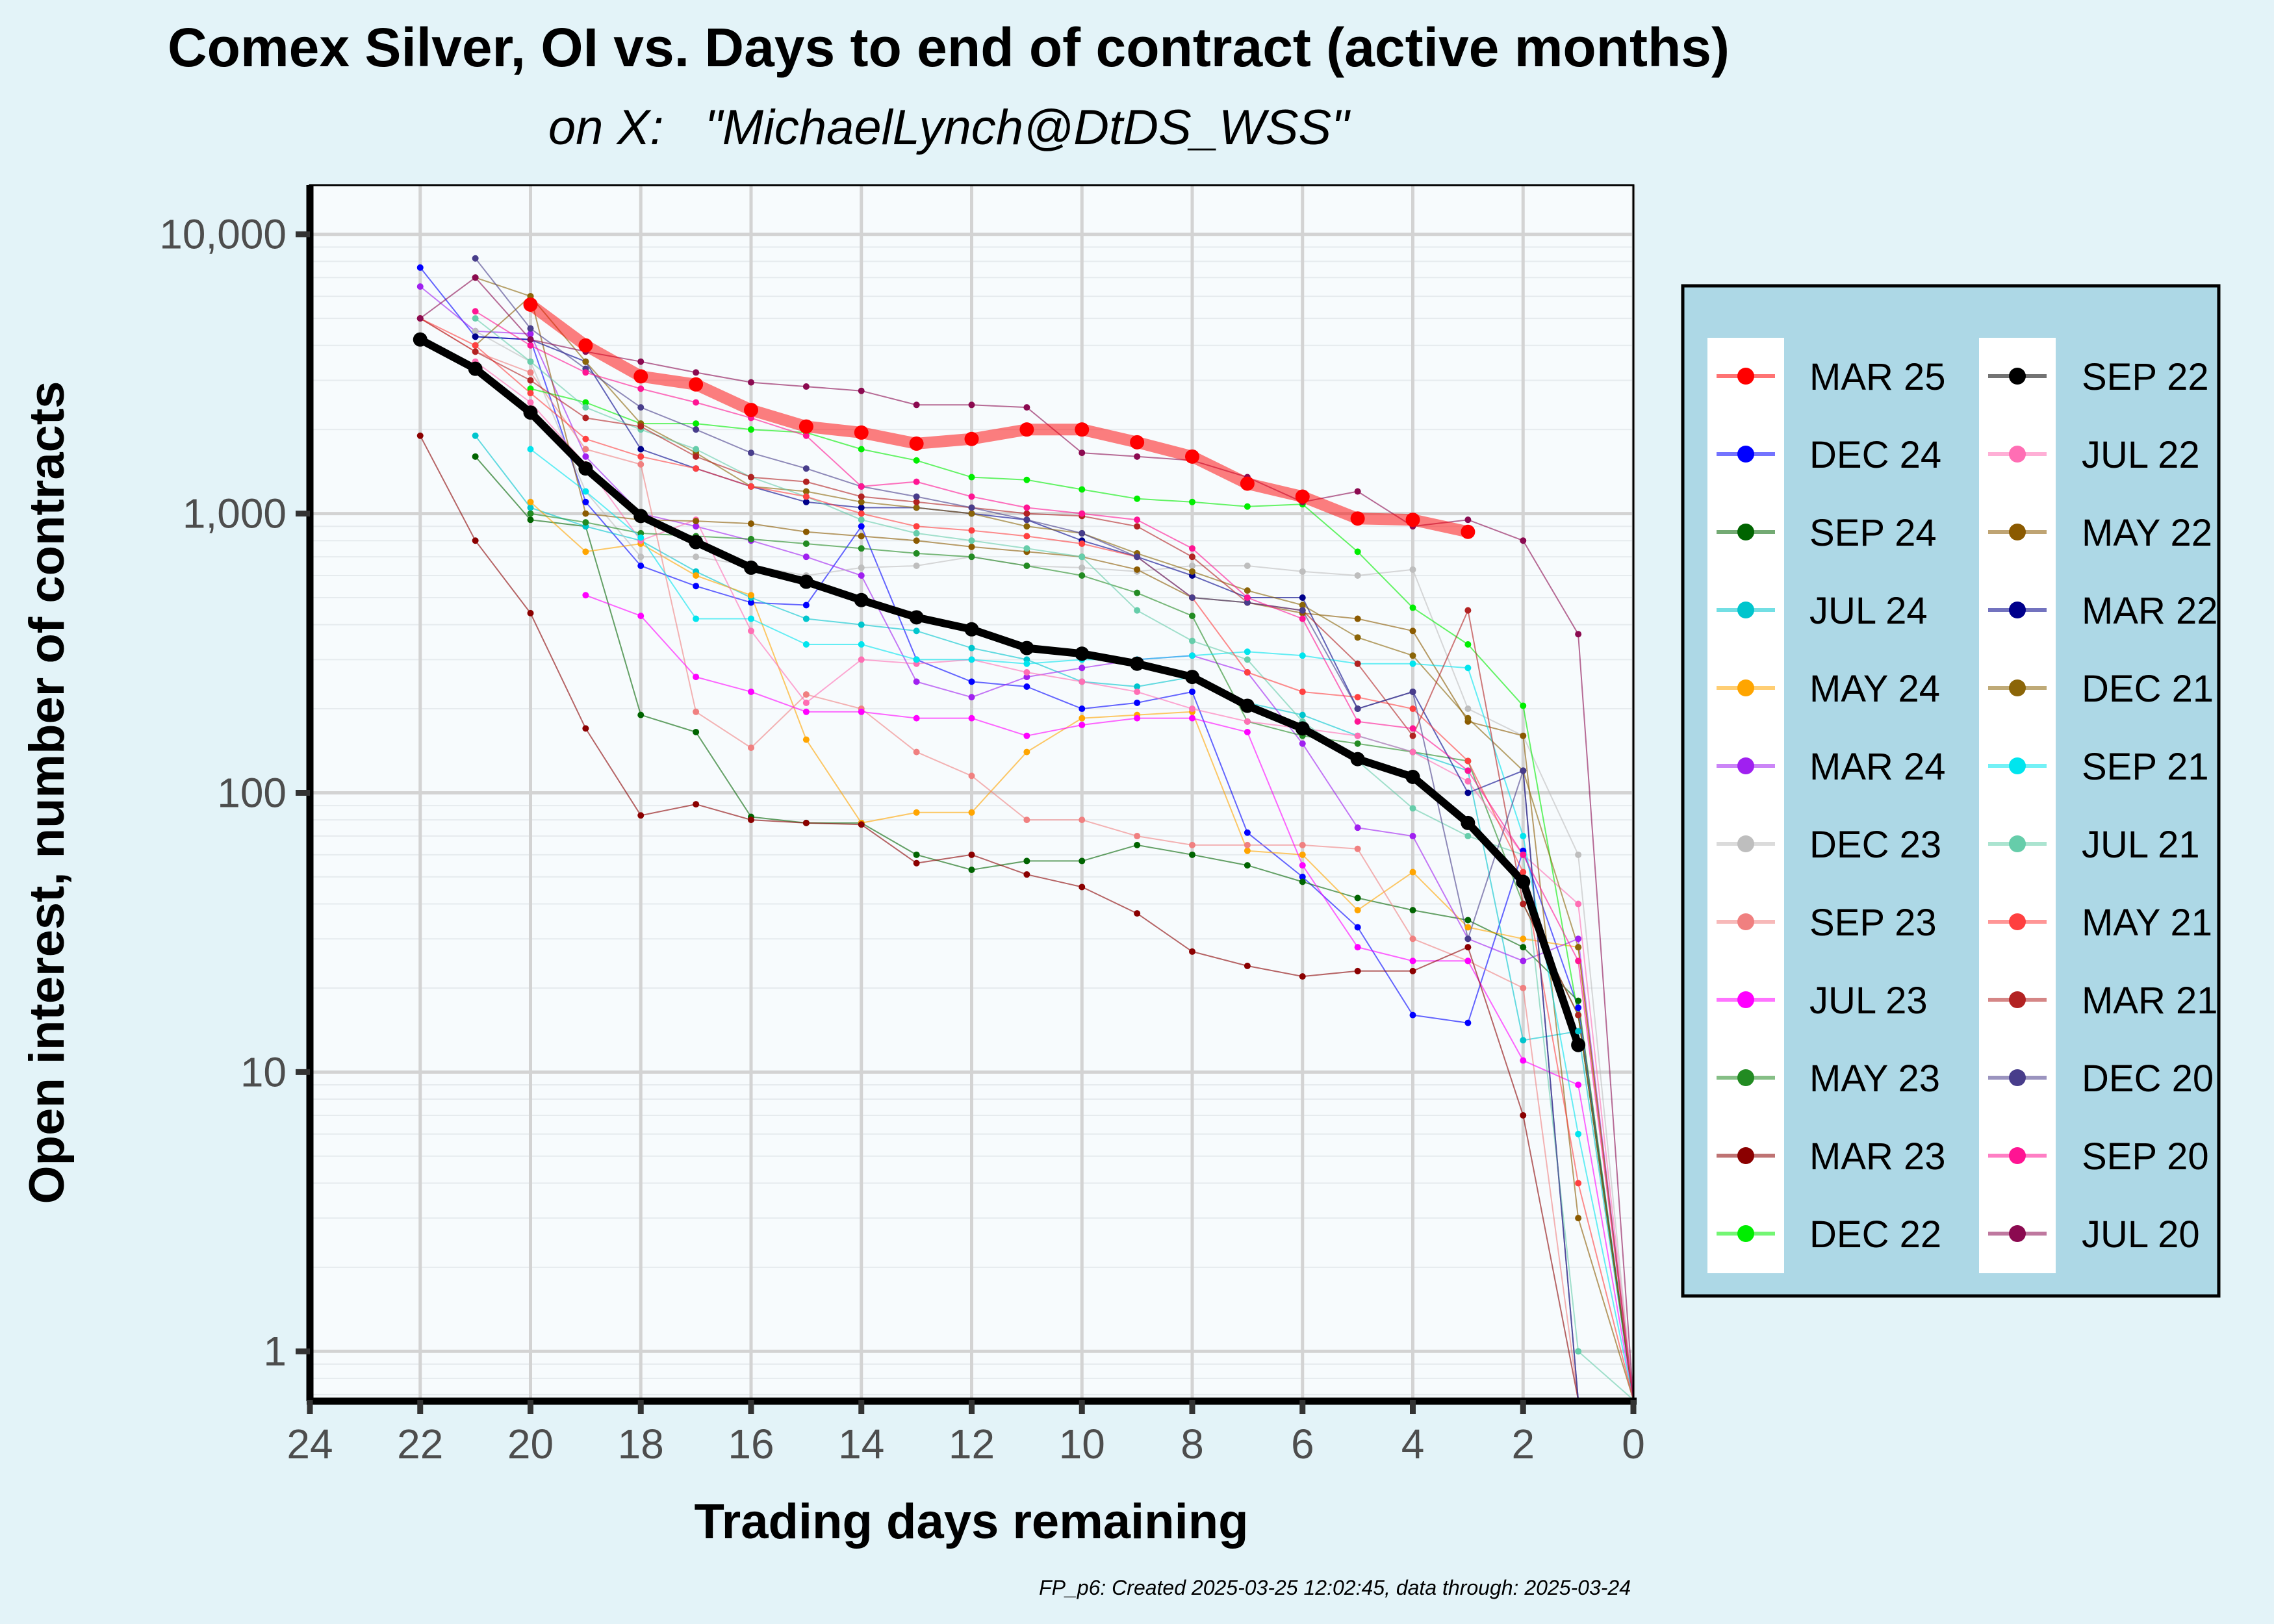 This screenshot has height=1624, width=2274. I want to click on legend-label-dec-22: DEC 22, so click(1875, 1234).